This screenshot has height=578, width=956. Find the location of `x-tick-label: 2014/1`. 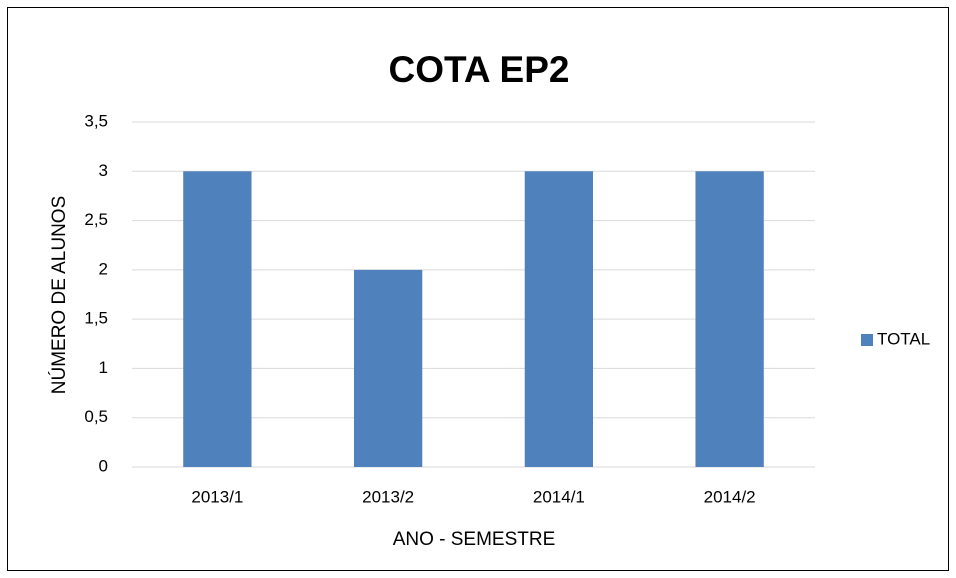

x-tick-label: 2014/1 is located at coordinates (559, 496).